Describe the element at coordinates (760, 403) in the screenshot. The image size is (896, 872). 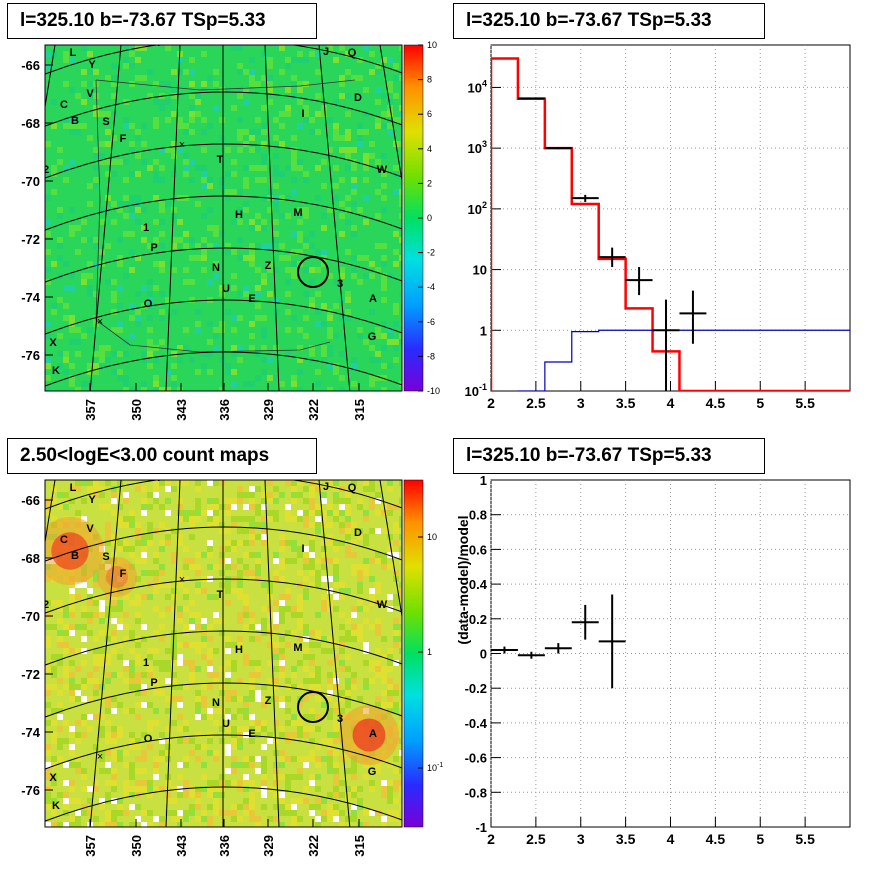
I see `x-tick-label: 5` at that location.